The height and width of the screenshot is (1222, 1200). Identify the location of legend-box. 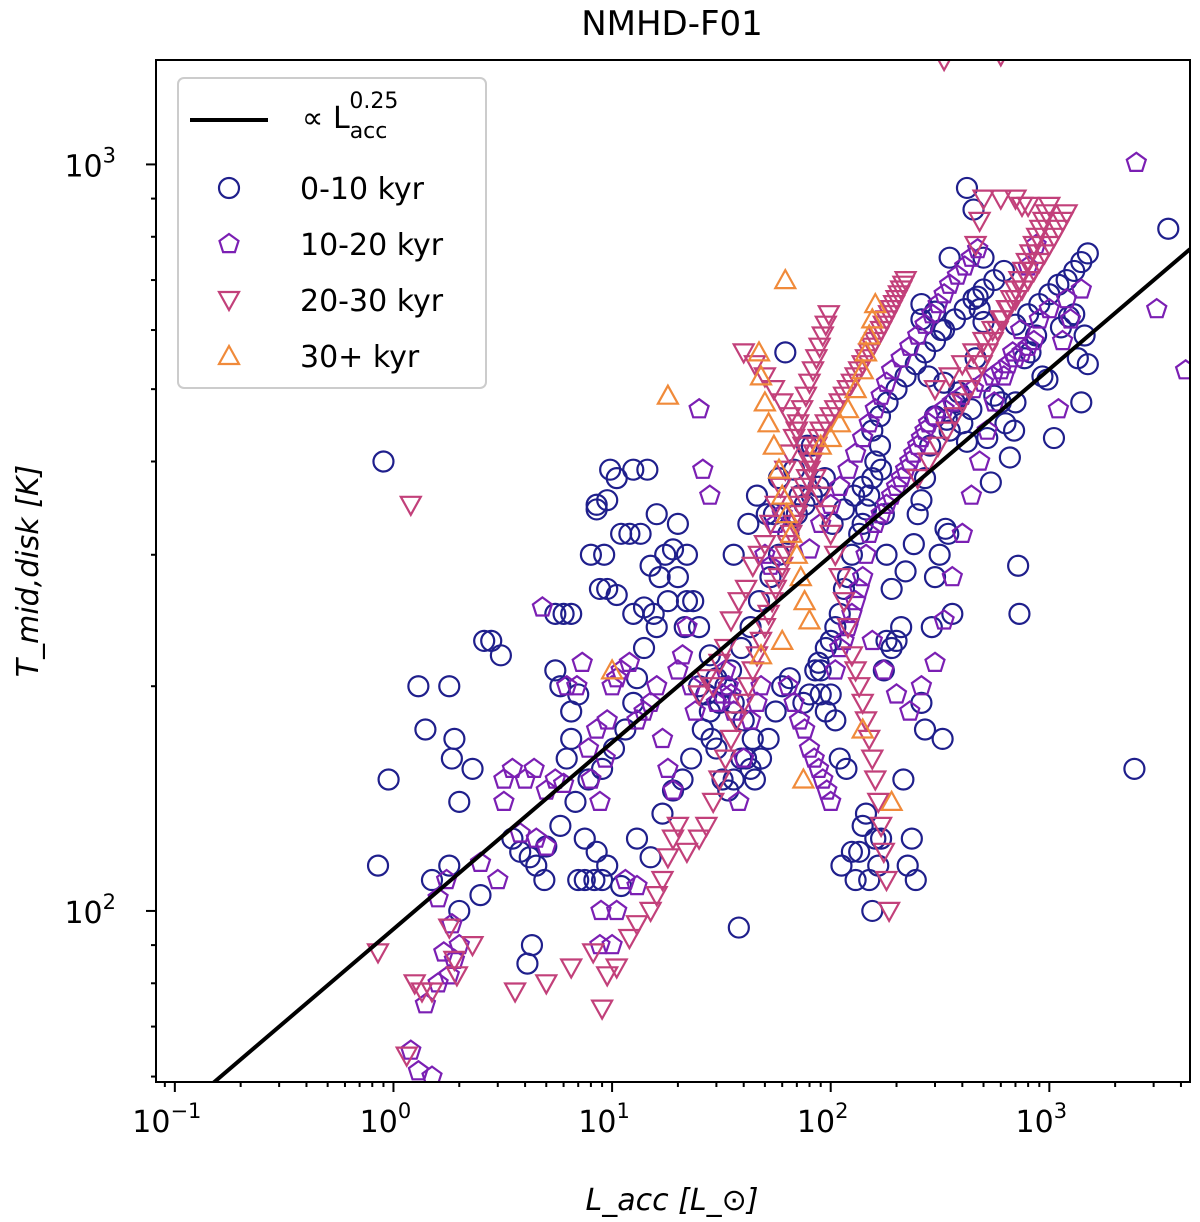
(332, 233).